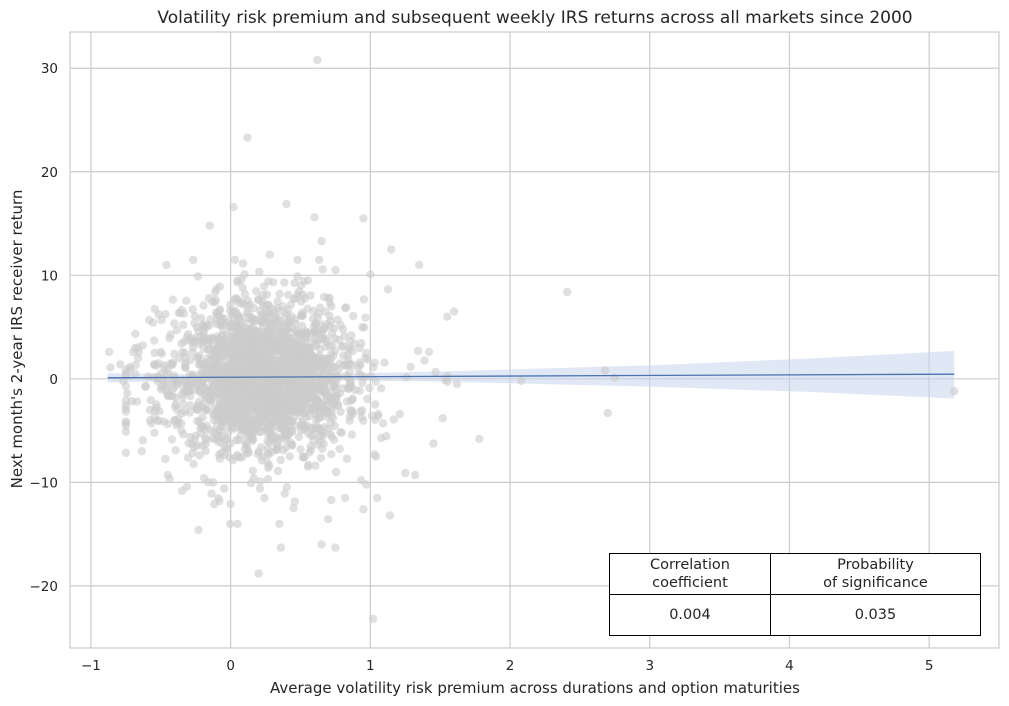 The width and height of the screenshot is (1009, 706). Describe the element at coordinates (649, 666) in the screenshot. I see `x-tick-label: 3` at that location.